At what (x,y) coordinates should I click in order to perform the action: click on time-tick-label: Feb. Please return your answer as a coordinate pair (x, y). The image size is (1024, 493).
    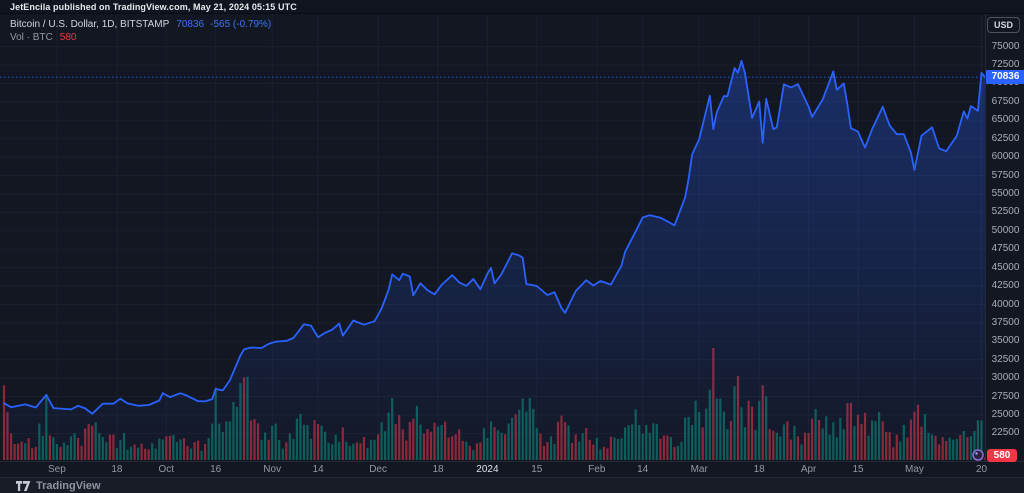
    Looking at the image, I should click on (597, 469).